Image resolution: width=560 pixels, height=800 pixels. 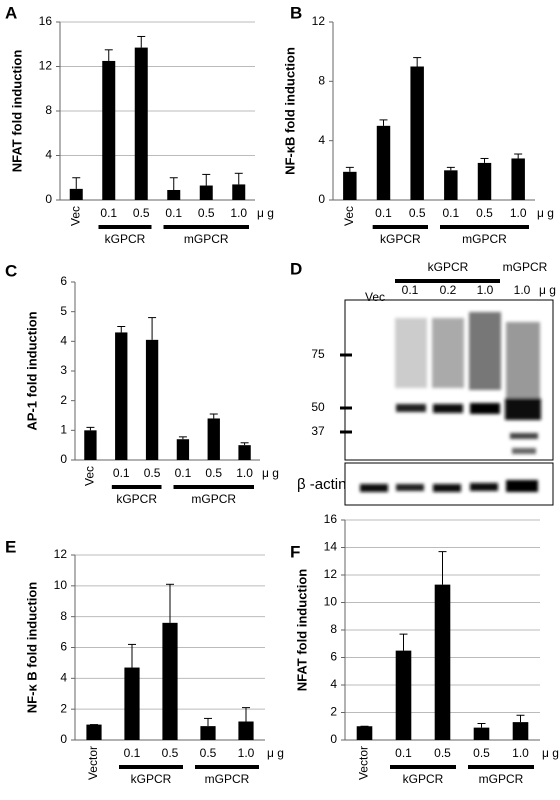 I want to click on y-tick-label: 14, so click(x=331, y=547).